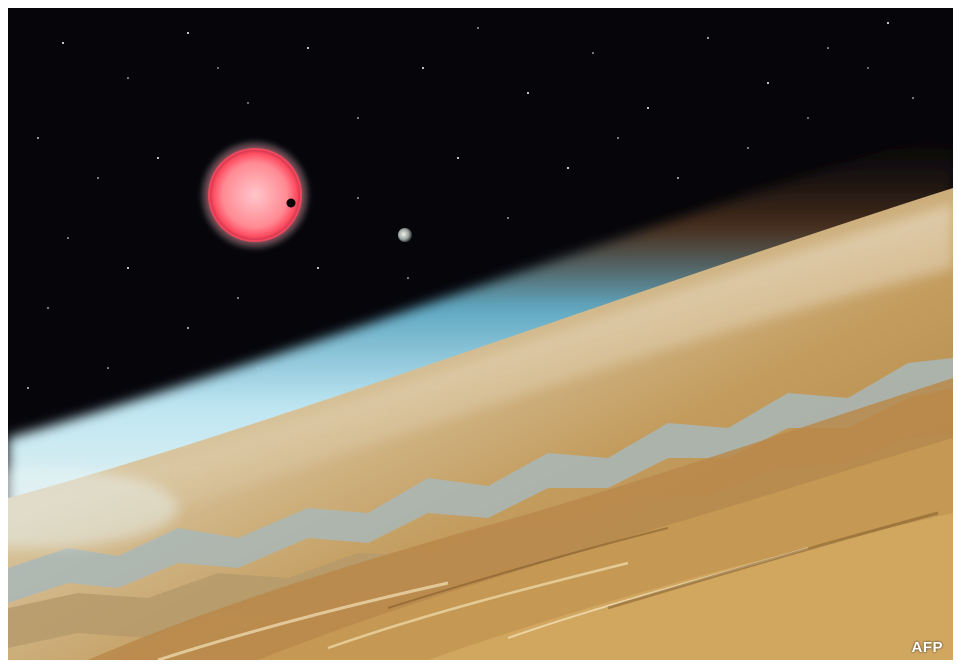  What do you see at coordinates (405, 235) in the screenshot?
I see `distant-planet` at bounding box center [405, 235].